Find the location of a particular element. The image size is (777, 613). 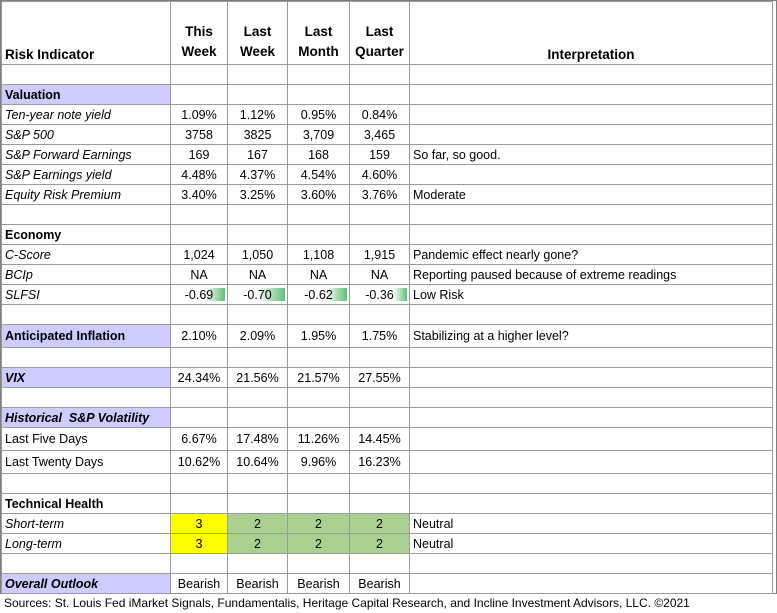

row-label: Equity Risk Premium is located at coordinates (86, 194).